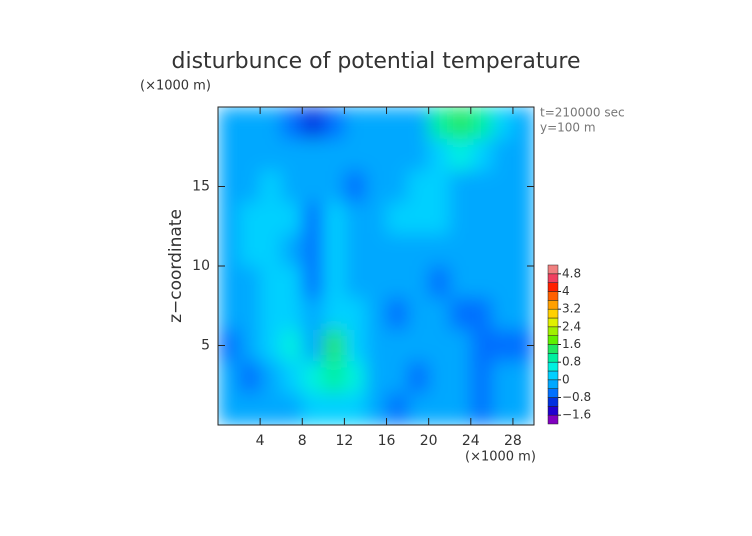 This screenshot has height=536, width=752. What do you see at coordinates (576, 397) in the screenshot?
I see `colorbar-label: −0.8` at bounding box center [576, 397].